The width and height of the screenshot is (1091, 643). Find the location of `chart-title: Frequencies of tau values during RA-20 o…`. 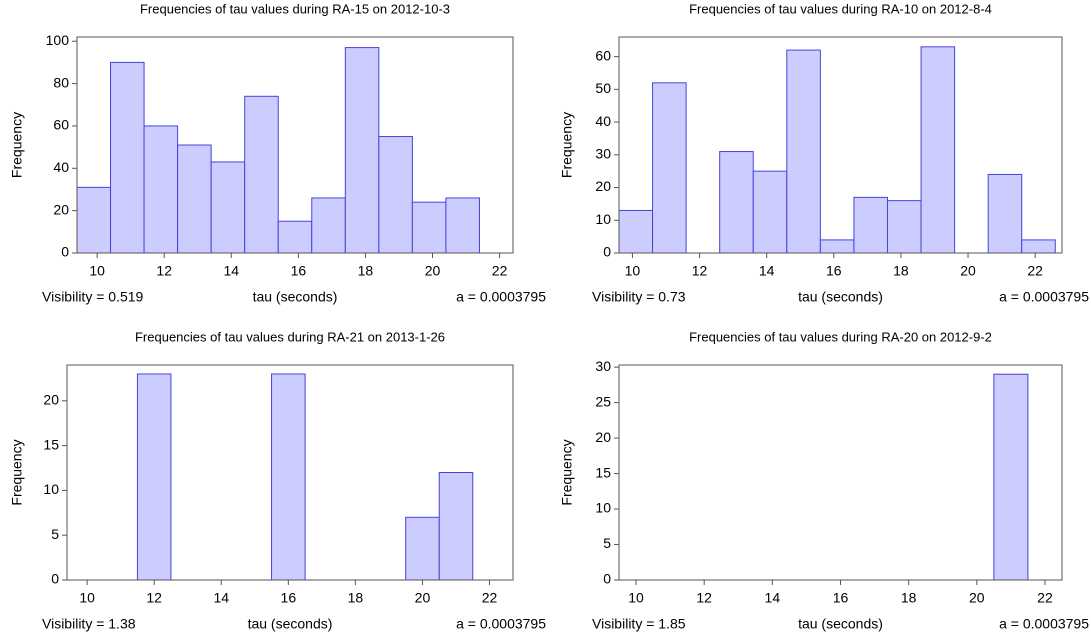

chart-title: Frequencies of tau values during RA-20 o… is located at coordinates (840, 336).